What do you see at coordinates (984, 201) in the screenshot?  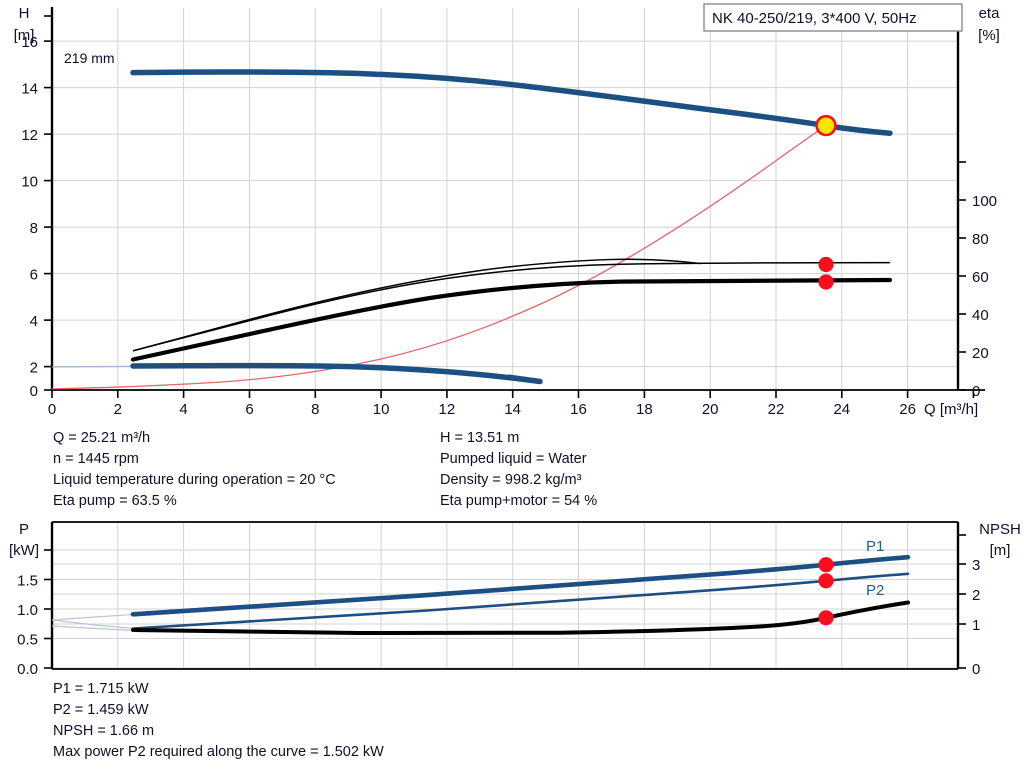 I see `top-y2-tick-100: 100` at bounding box center [984, 201].